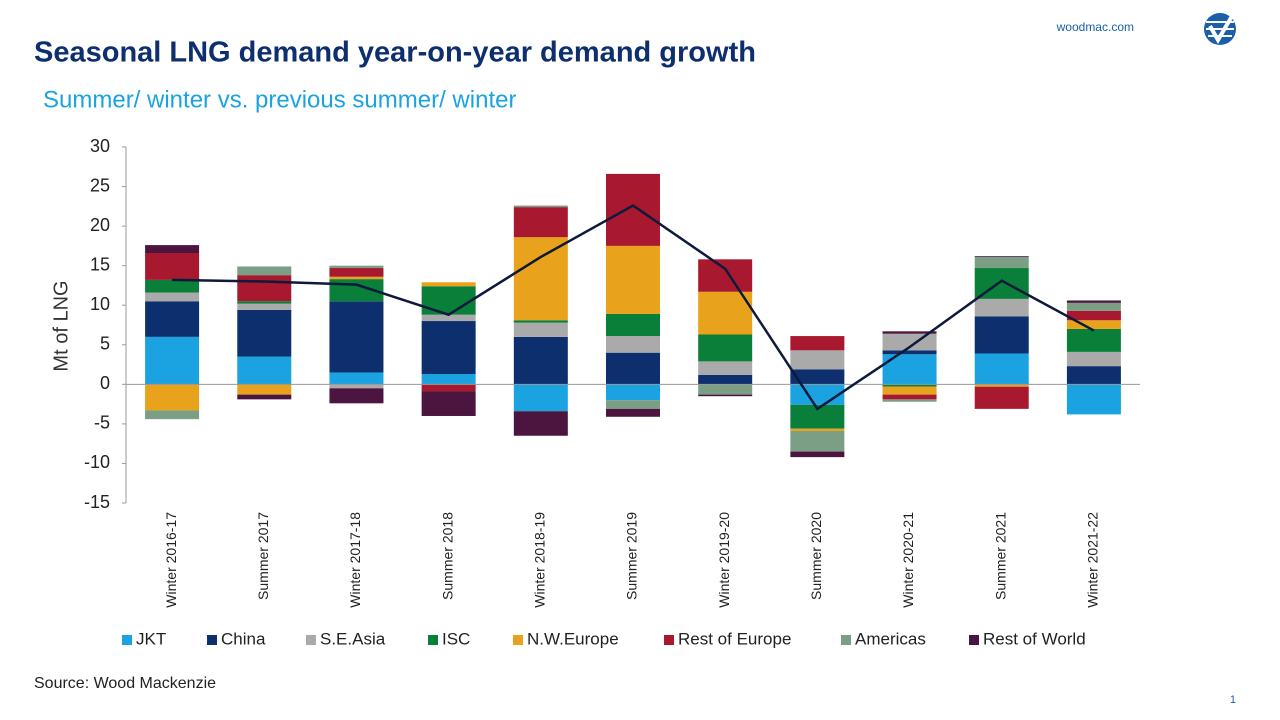 The image size is (1280, 720). What do you see at coordinates (100, 304) in the screenshot?
I see `y-tick-label: 10` at bounding box center [100, 304].